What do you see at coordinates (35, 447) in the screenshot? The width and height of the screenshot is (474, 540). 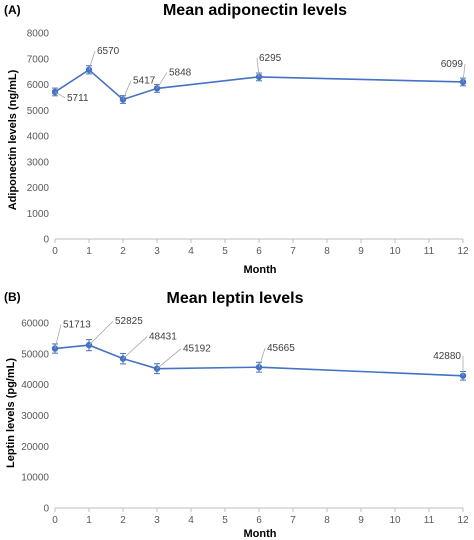 I see `y-tick-label: 20000` at bounding box center [35, 447].